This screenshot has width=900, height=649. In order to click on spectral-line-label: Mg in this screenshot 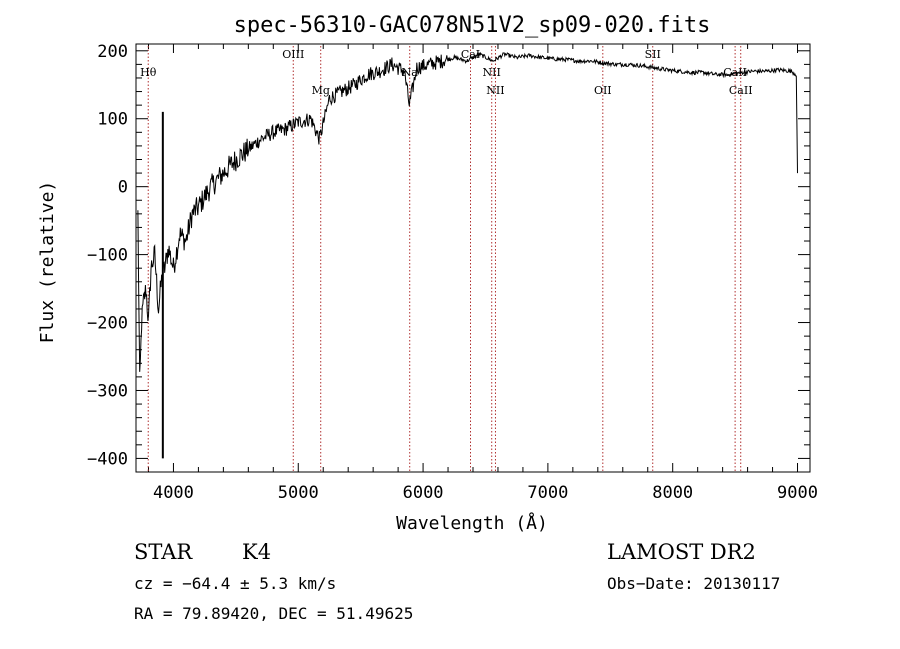, I will do `click(321, 90)`.